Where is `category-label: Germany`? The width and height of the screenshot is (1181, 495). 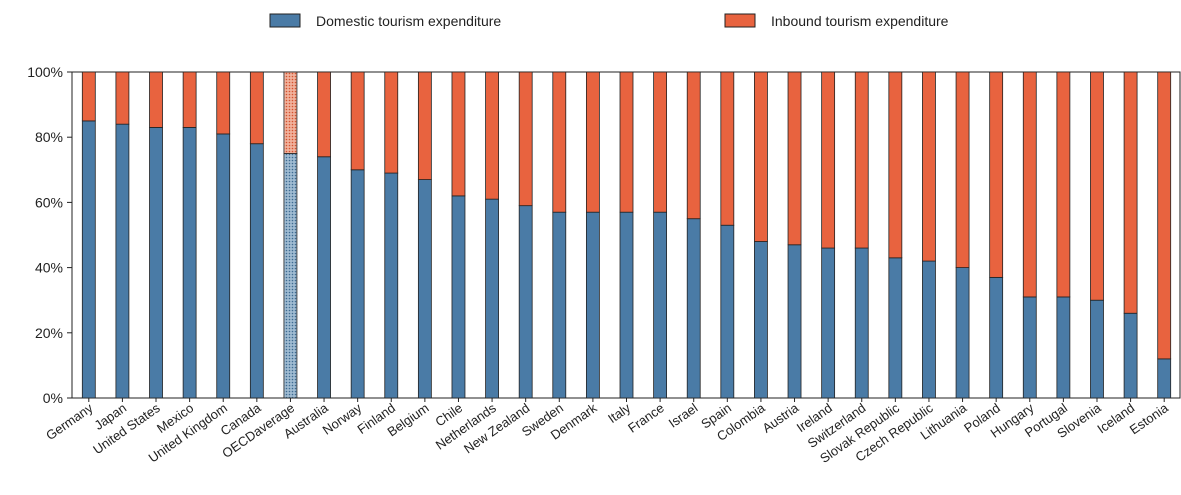 category-label: Germany is located at coordinates (69, 421).